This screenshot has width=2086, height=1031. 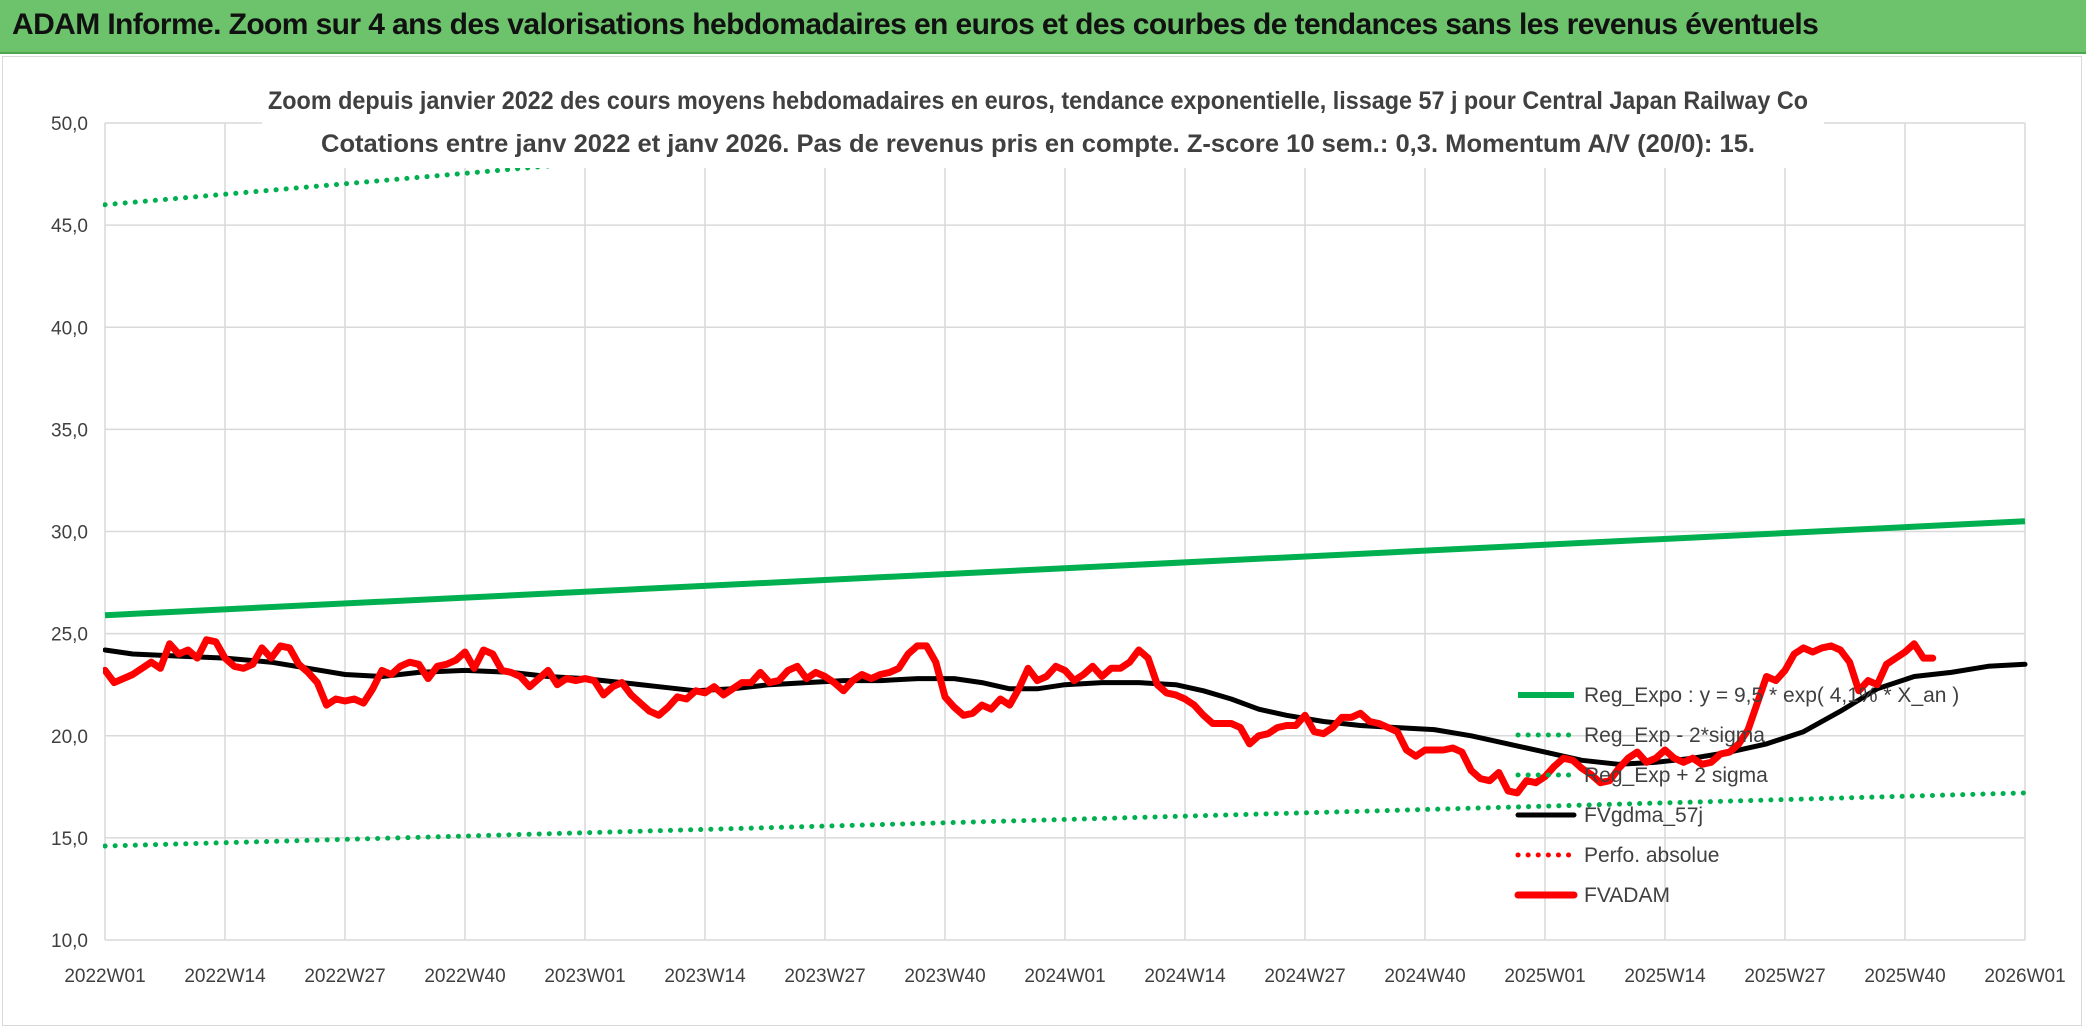 I want to click on y-tick-label: 10,0, so click(x=69, y=941).